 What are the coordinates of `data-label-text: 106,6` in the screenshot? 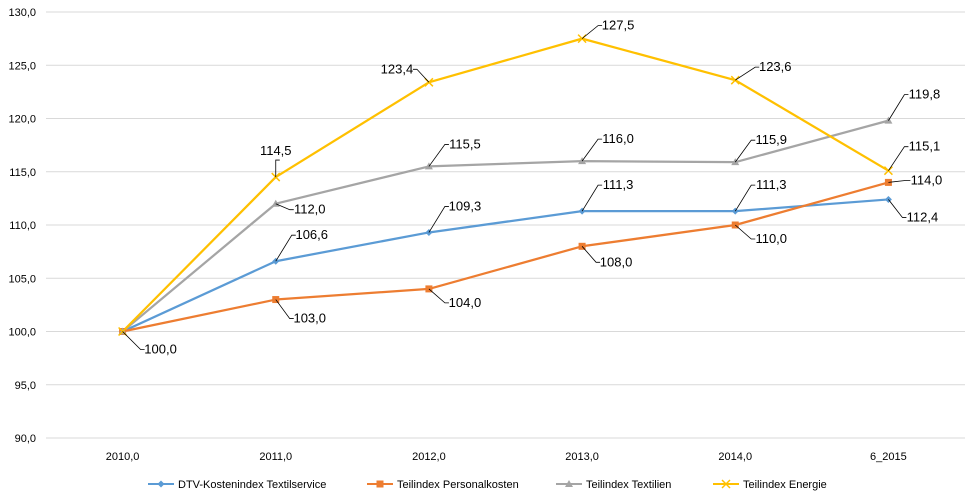 It's located at (311, 234).